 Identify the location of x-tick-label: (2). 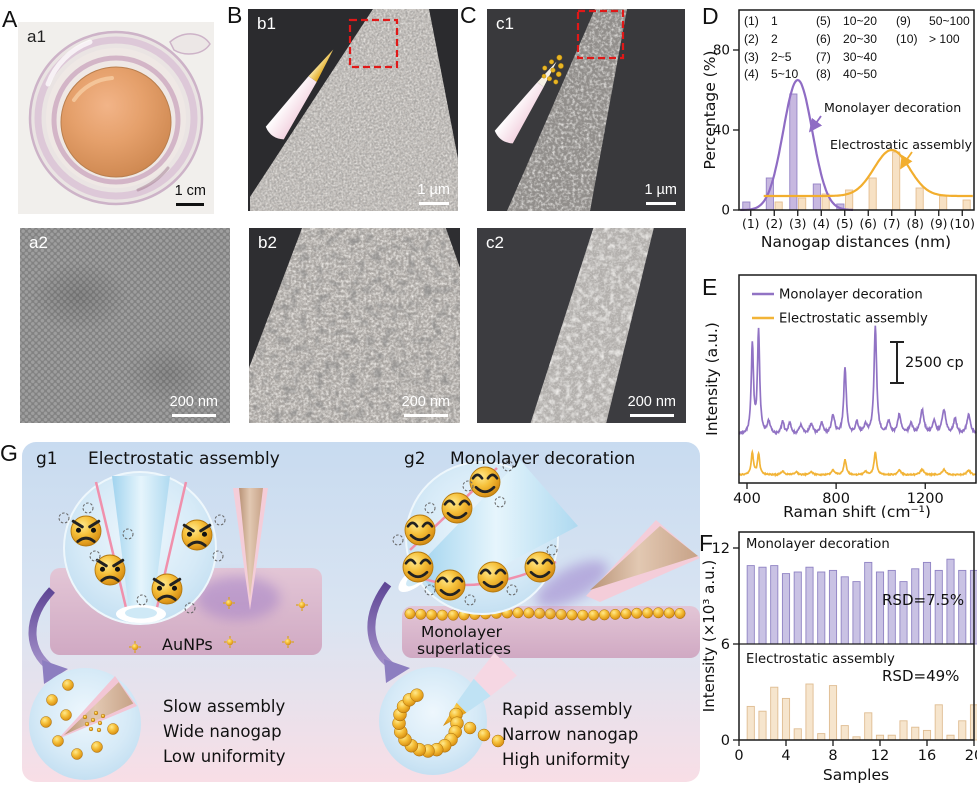
(774, 224).